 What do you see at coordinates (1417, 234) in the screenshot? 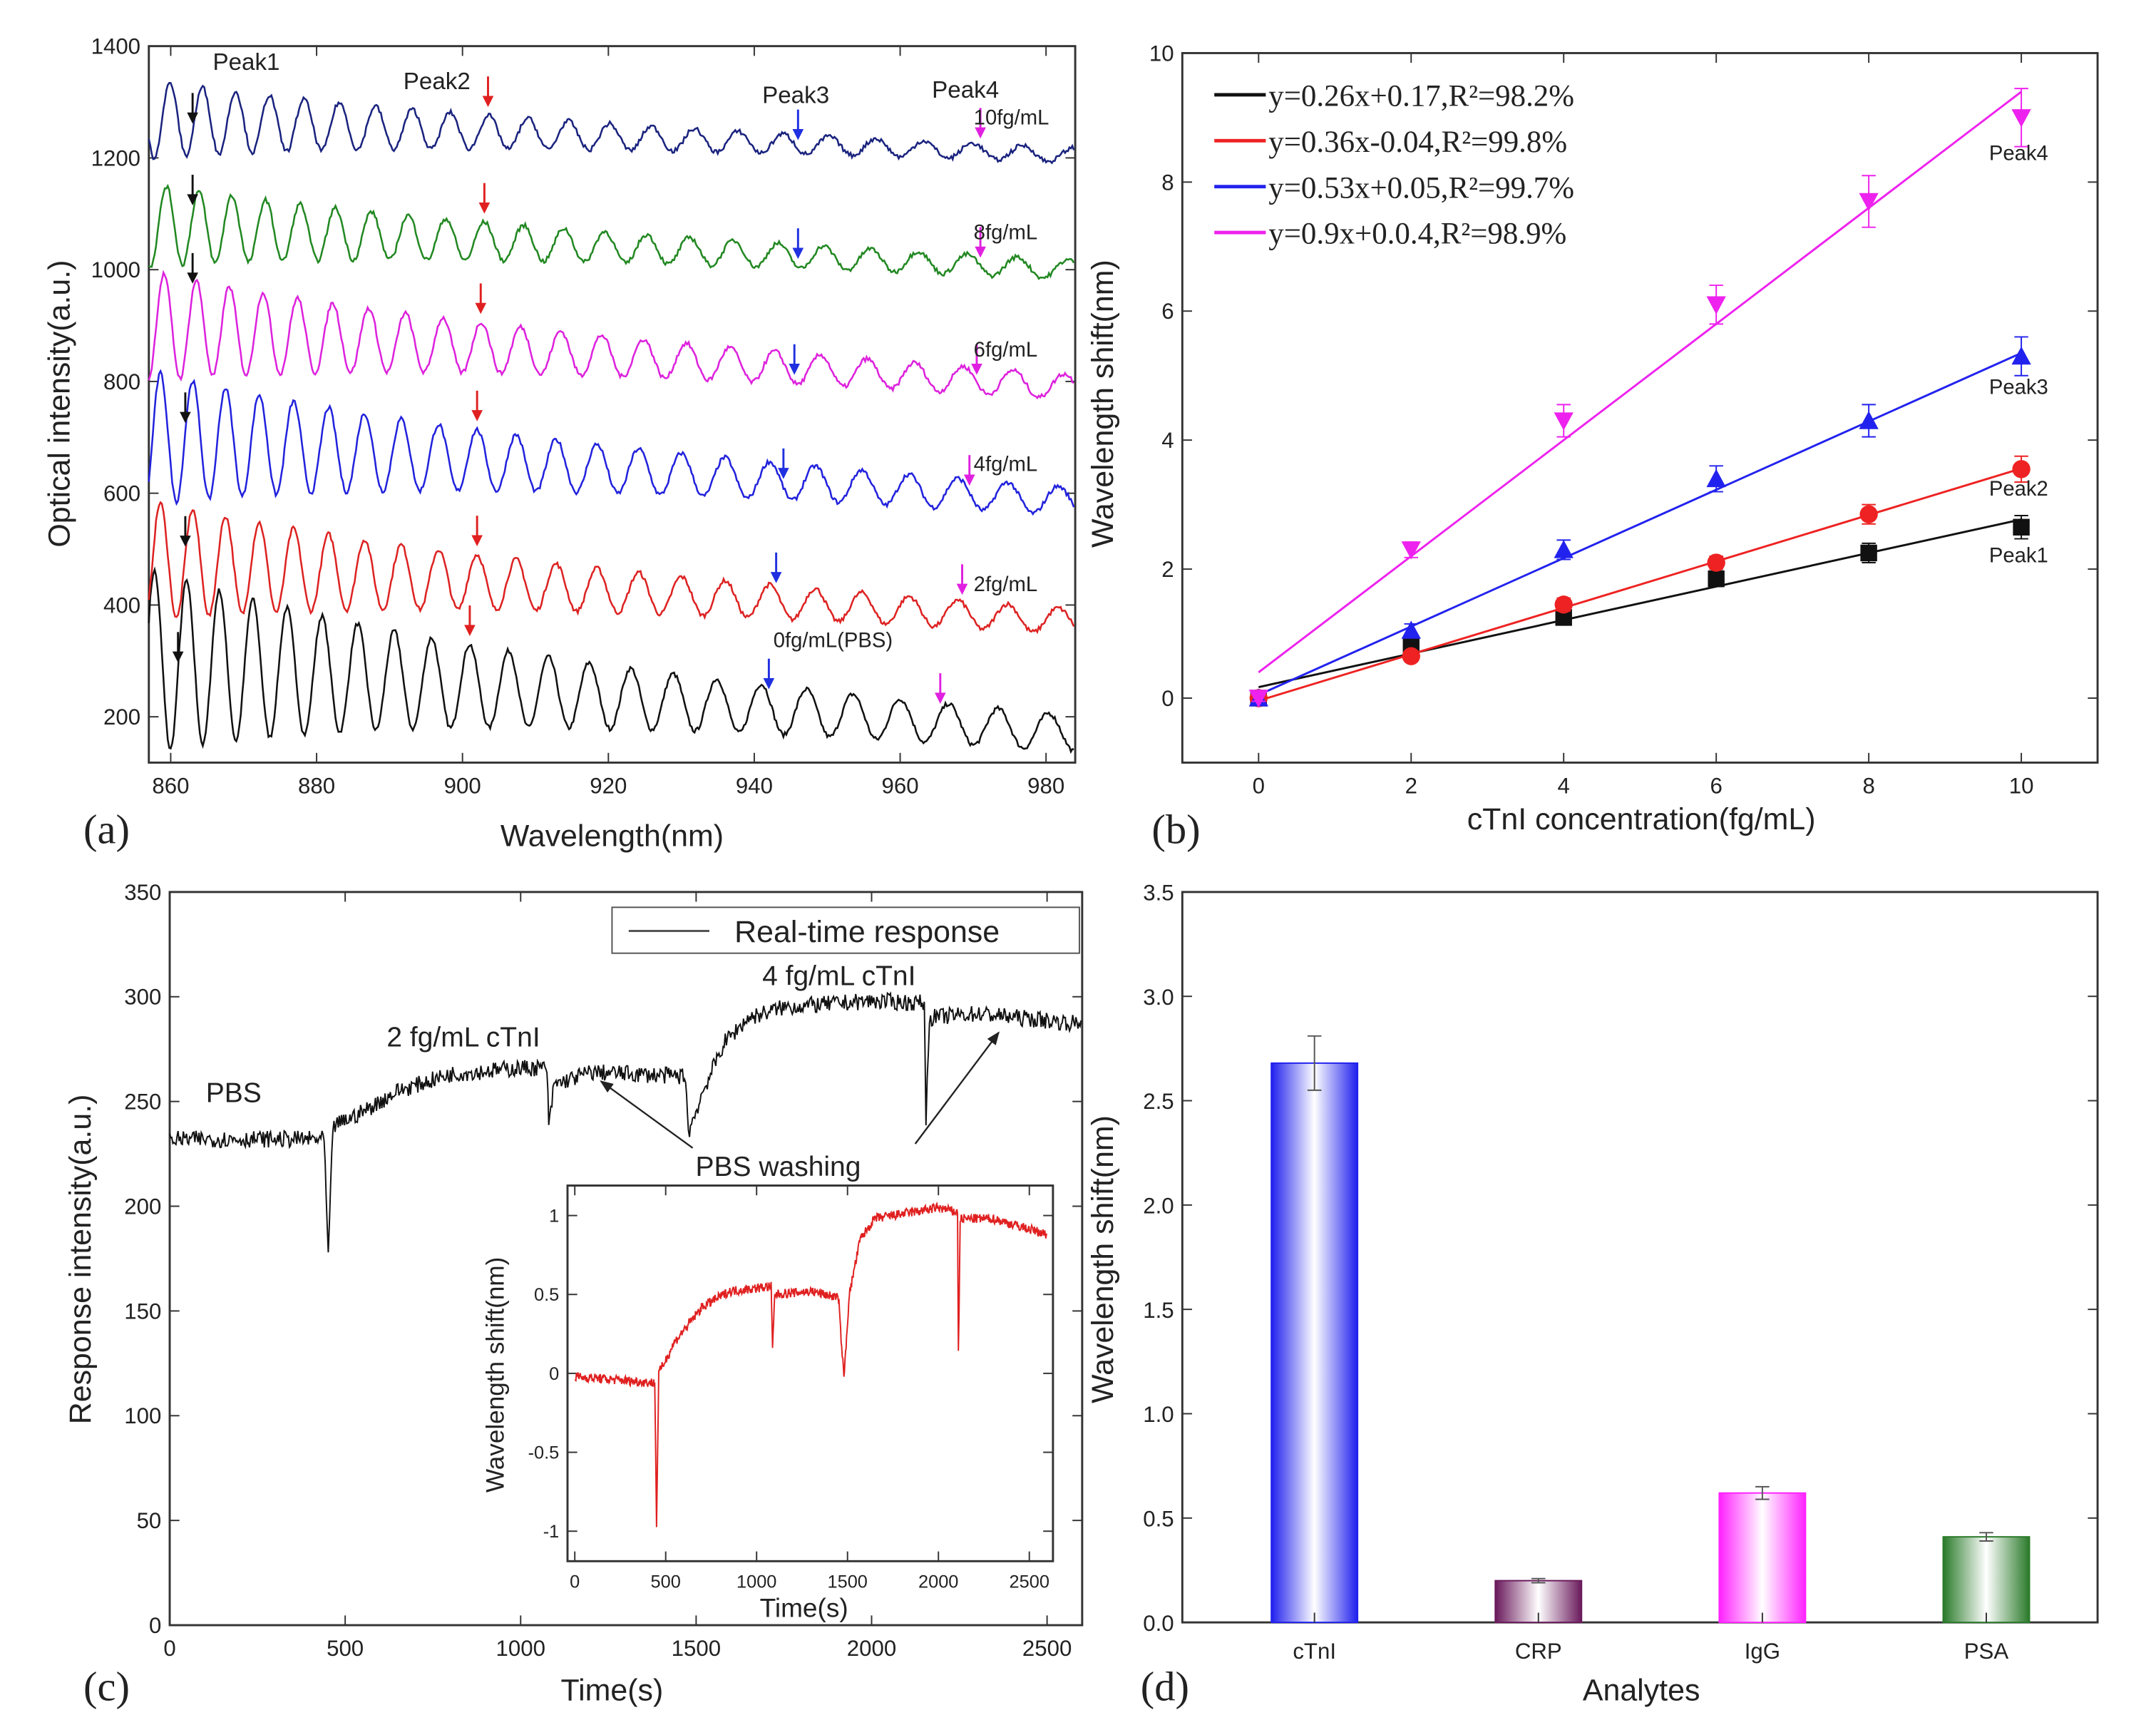
I see `legend-label: y=0.9x+0.0.4,R²=98.9%` at bounding box center [1417, 234].